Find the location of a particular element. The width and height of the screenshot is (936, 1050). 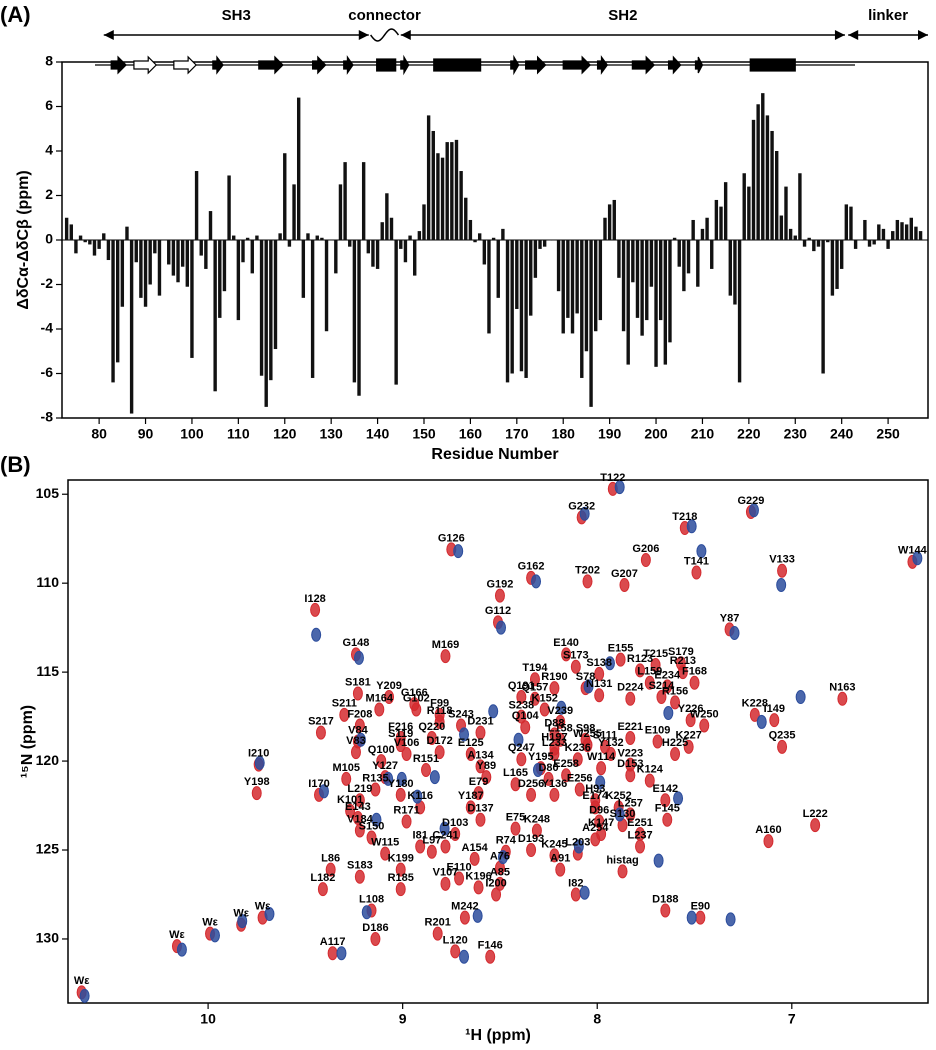

peak-label: K252 is located at coordinates (618, 796).